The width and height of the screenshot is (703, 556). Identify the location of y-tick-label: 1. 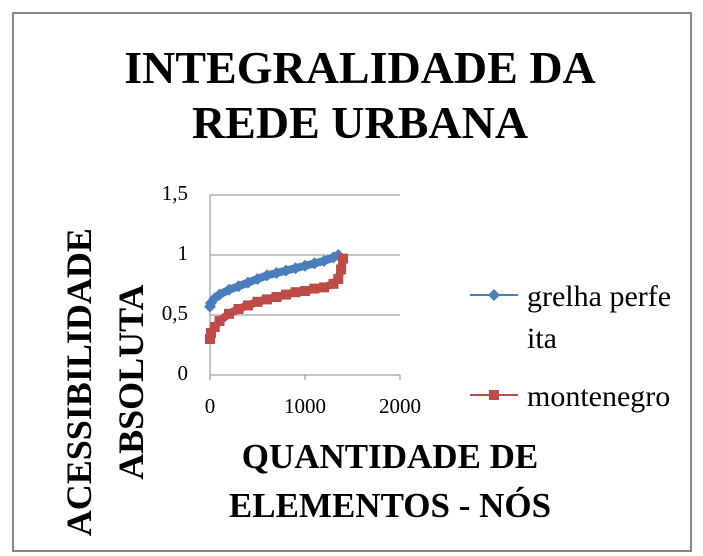
(183, 253).